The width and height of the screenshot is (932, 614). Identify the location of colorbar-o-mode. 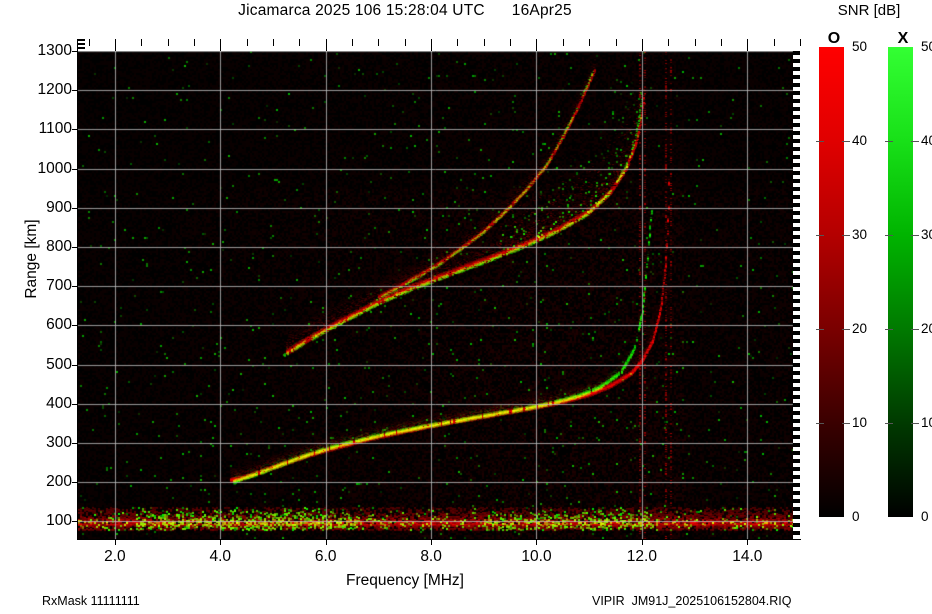
(831, 282).